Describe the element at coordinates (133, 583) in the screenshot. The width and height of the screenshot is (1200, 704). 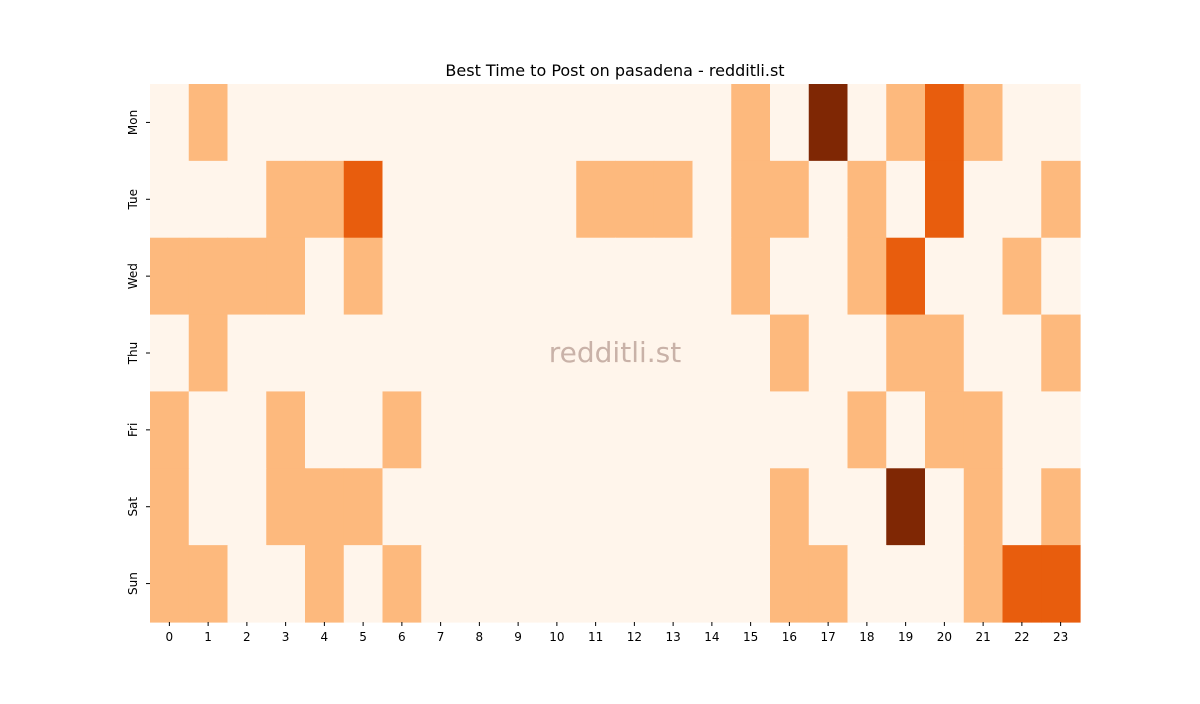
I see `y-tick-label: Sun` at that location.